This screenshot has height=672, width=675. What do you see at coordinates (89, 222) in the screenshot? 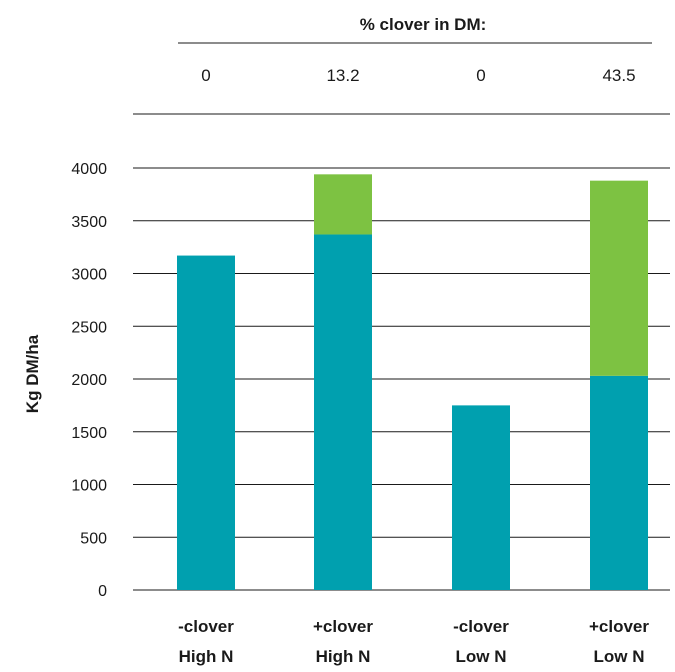
I see `y-tick-label: 3500` at bounding box center [89, 222].